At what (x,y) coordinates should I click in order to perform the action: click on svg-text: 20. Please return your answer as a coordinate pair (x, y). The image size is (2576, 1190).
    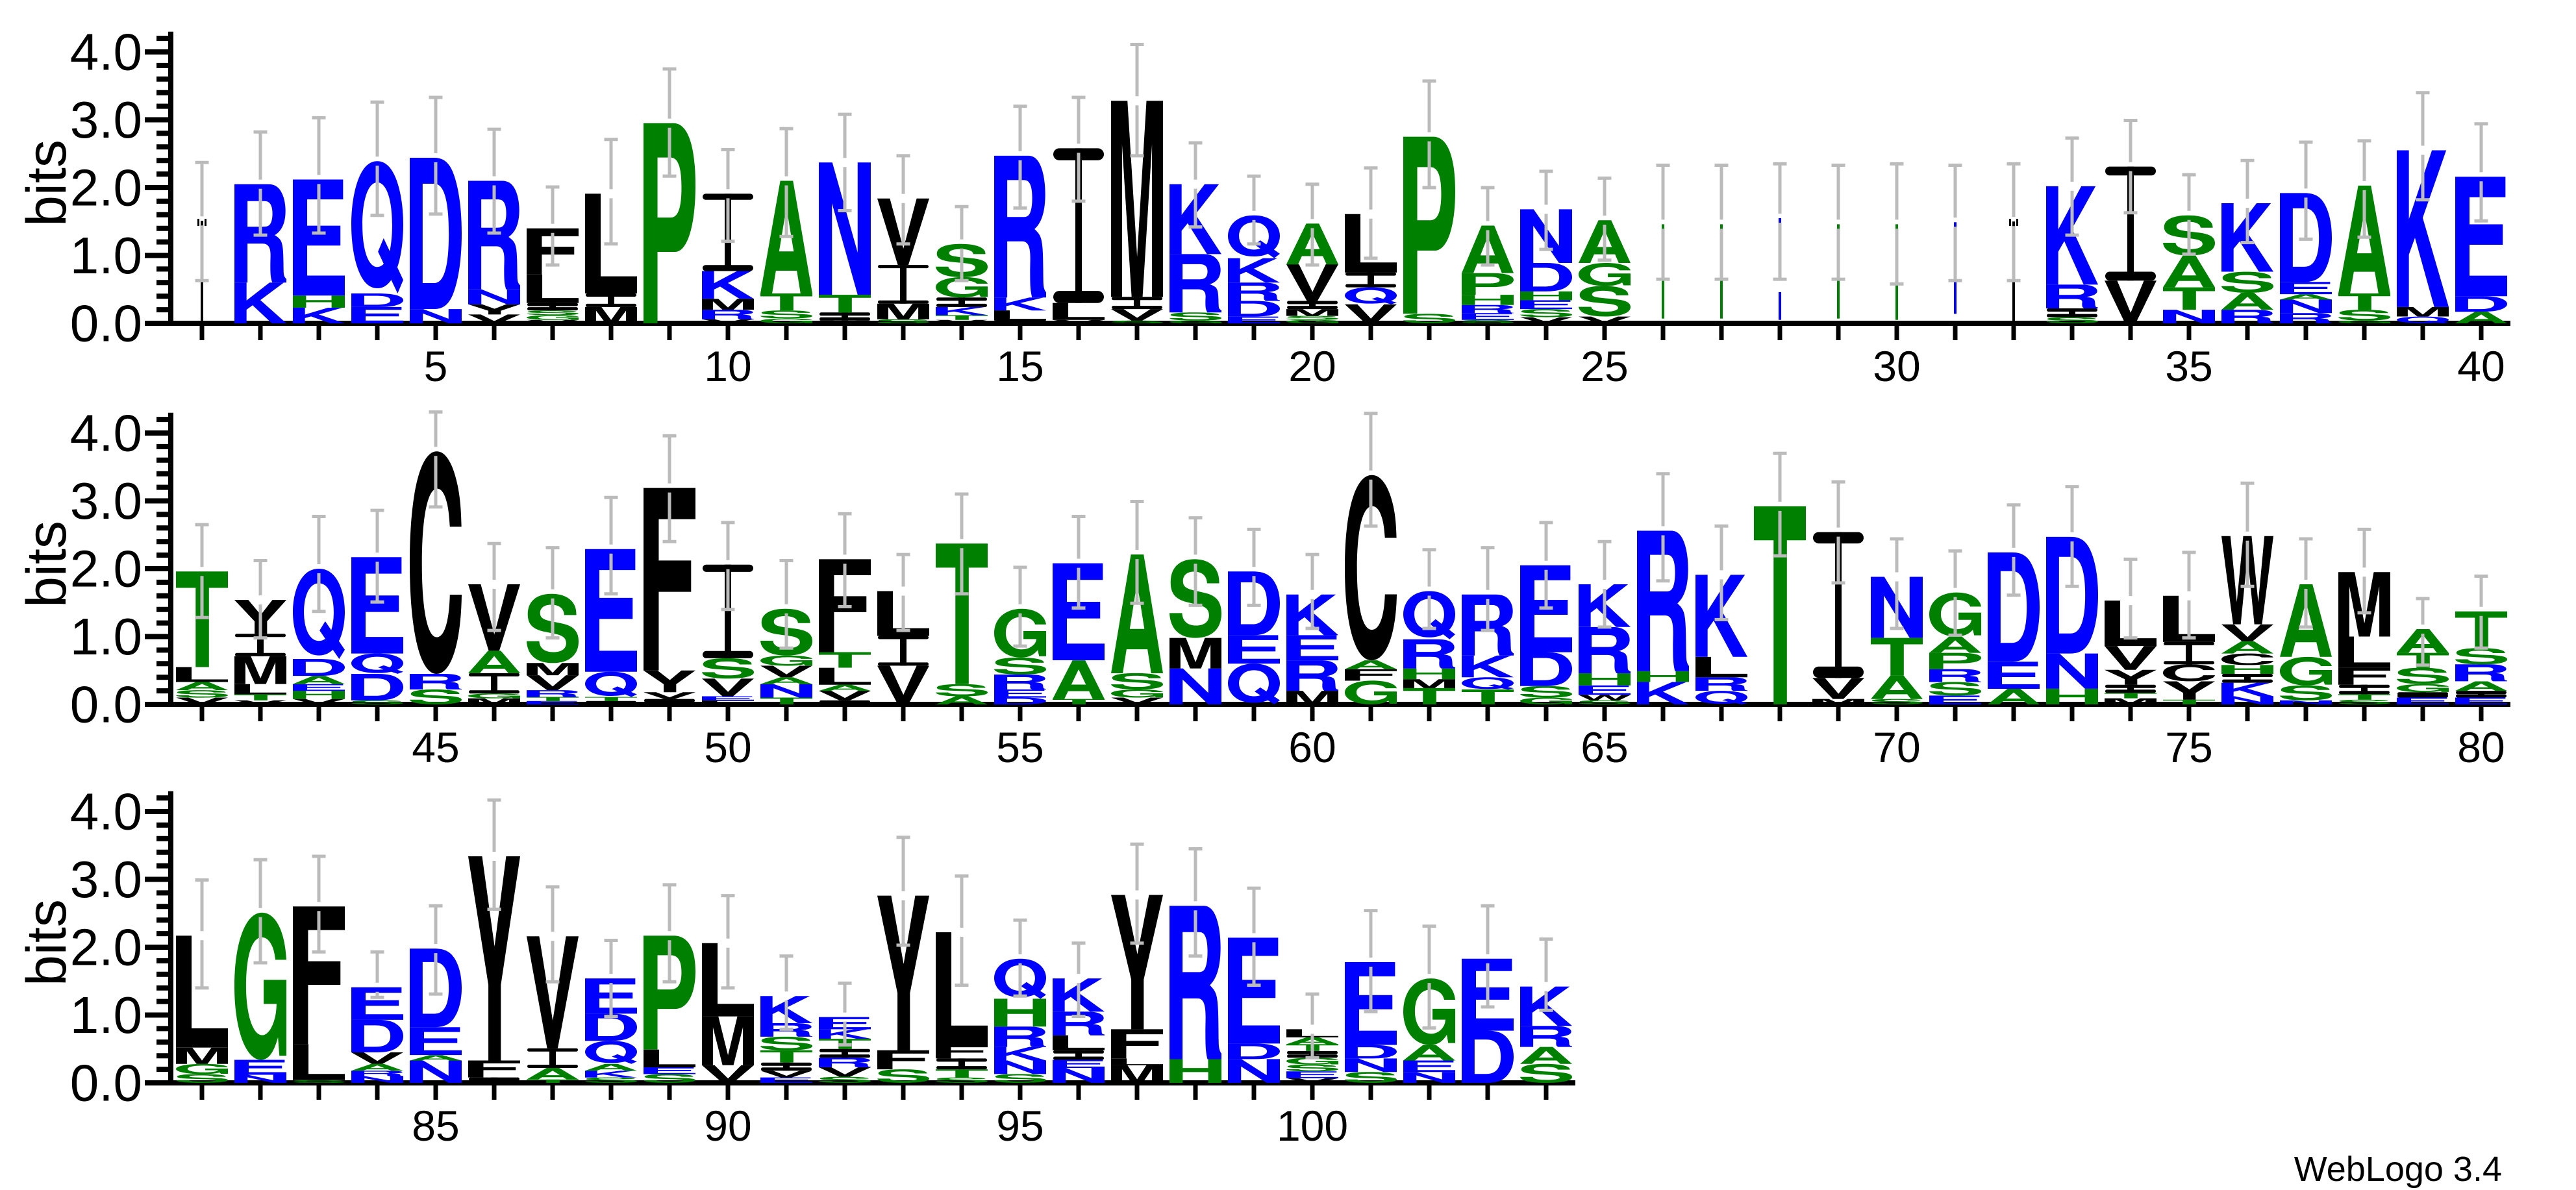
    Looking at the image, I should click on (1312, 366).